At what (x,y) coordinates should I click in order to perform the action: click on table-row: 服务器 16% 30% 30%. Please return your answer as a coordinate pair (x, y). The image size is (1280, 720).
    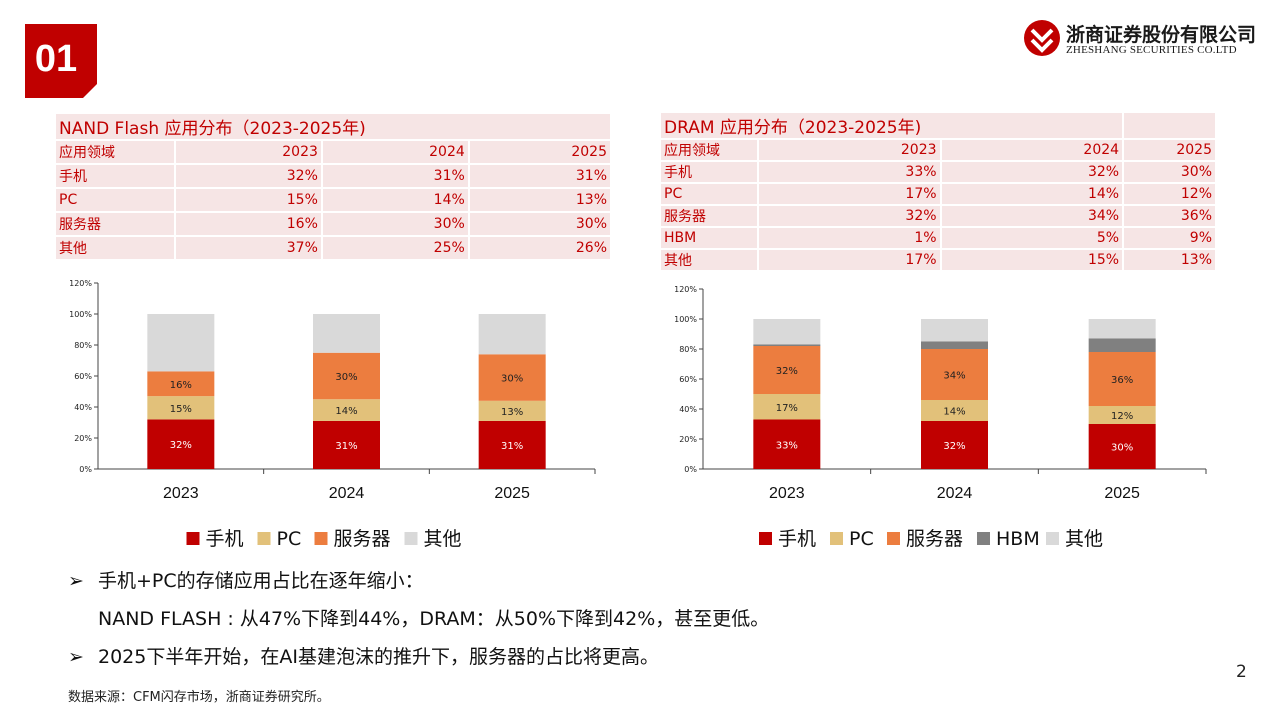
    Looking at the image, I should click on (333, 225).